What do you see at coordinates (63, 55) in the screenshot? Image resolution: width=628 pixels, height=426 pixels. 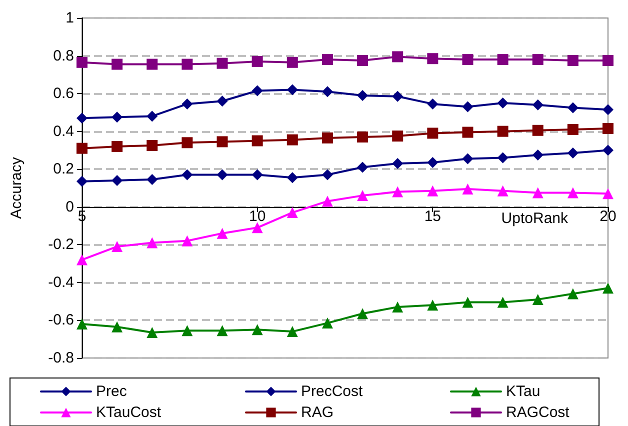 I see `y-tick-label: 0.8` at bounding box center [63, 55].